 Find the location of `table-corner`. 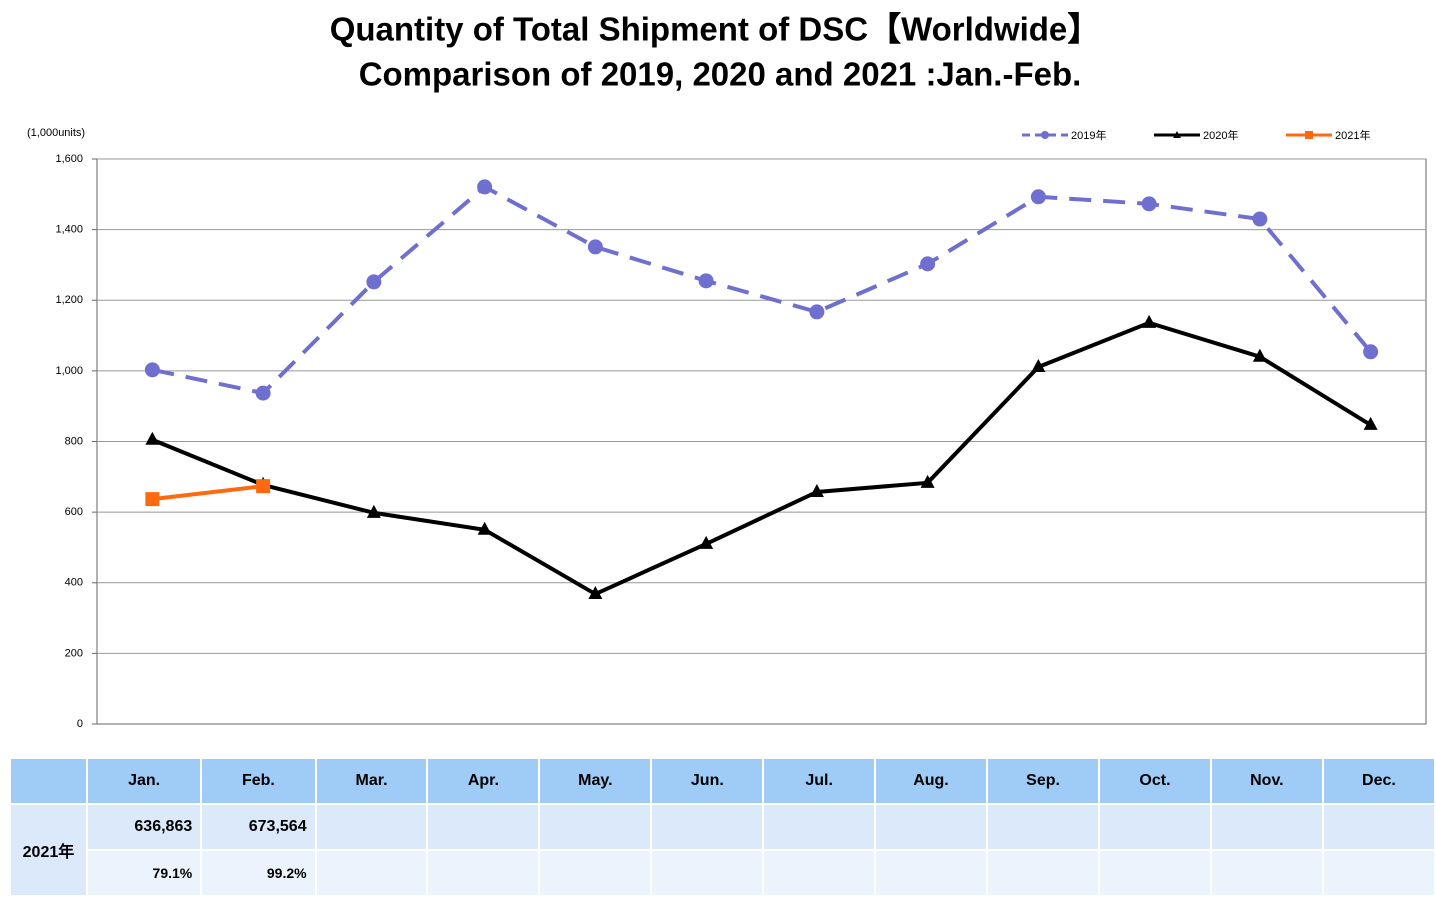

table-corner is located at coordinates (48, 781).